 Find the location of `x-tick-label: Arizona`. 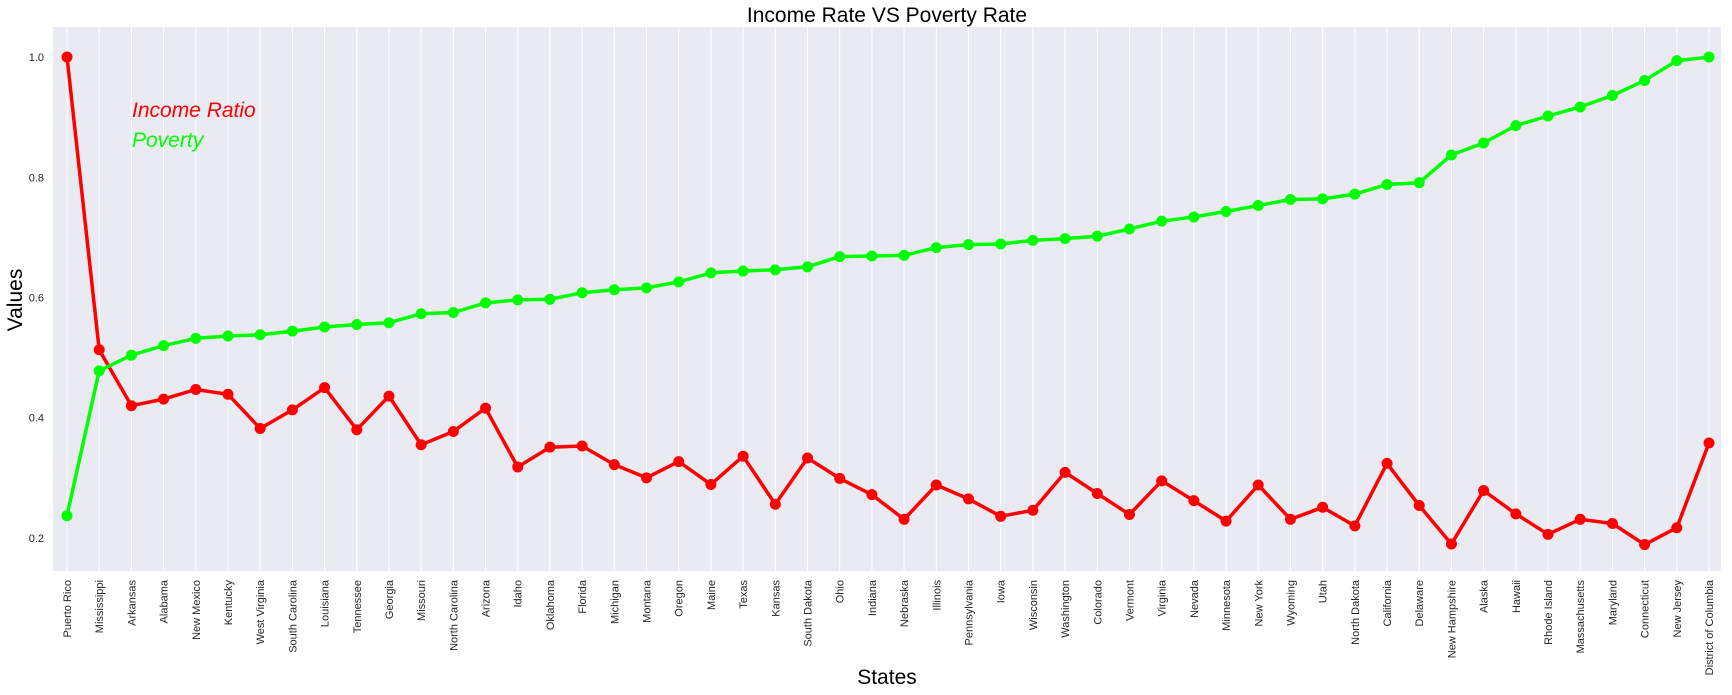

x-tick-label: Arizona is located at coordinates (487, 598).